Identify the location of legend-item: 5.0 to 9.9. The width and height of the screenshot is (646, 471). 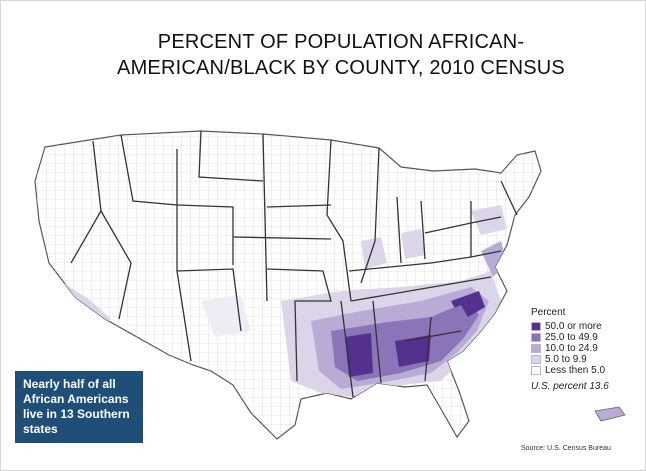
(570, 359).